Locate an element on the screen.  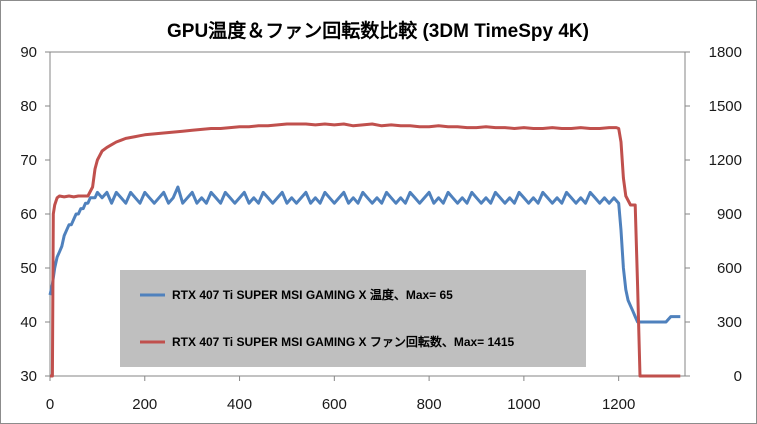
x-tick-label: 1200 is located at coordinates (618, 404).